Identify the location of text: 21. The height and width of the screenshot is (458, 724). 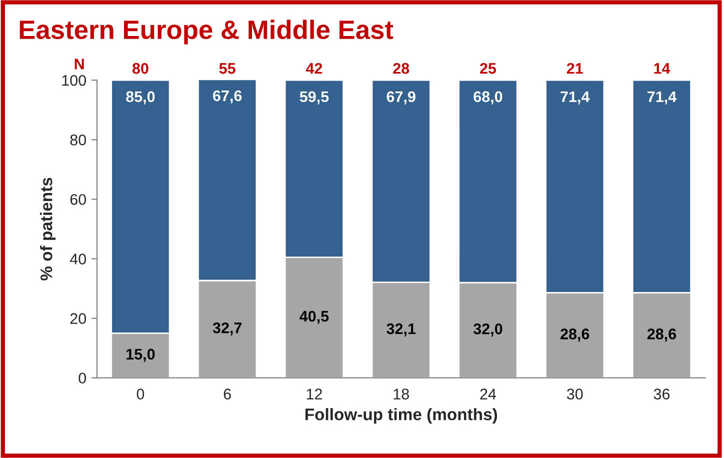
(574, 68).